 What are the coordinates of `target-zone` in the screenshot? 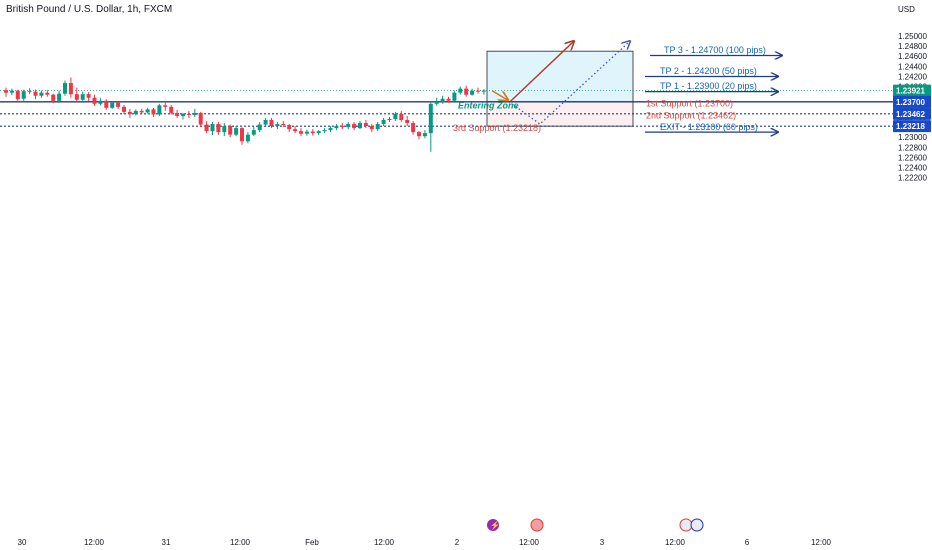 It's located at (560, 76).